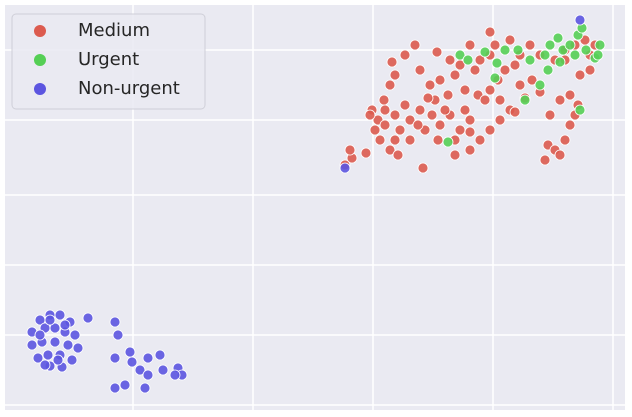 The width and height of the screenshot is (632, 417). Describe the element at coordinates (129, 88) in the screenshot. I see `legend-label: Non-urgent` at that location.